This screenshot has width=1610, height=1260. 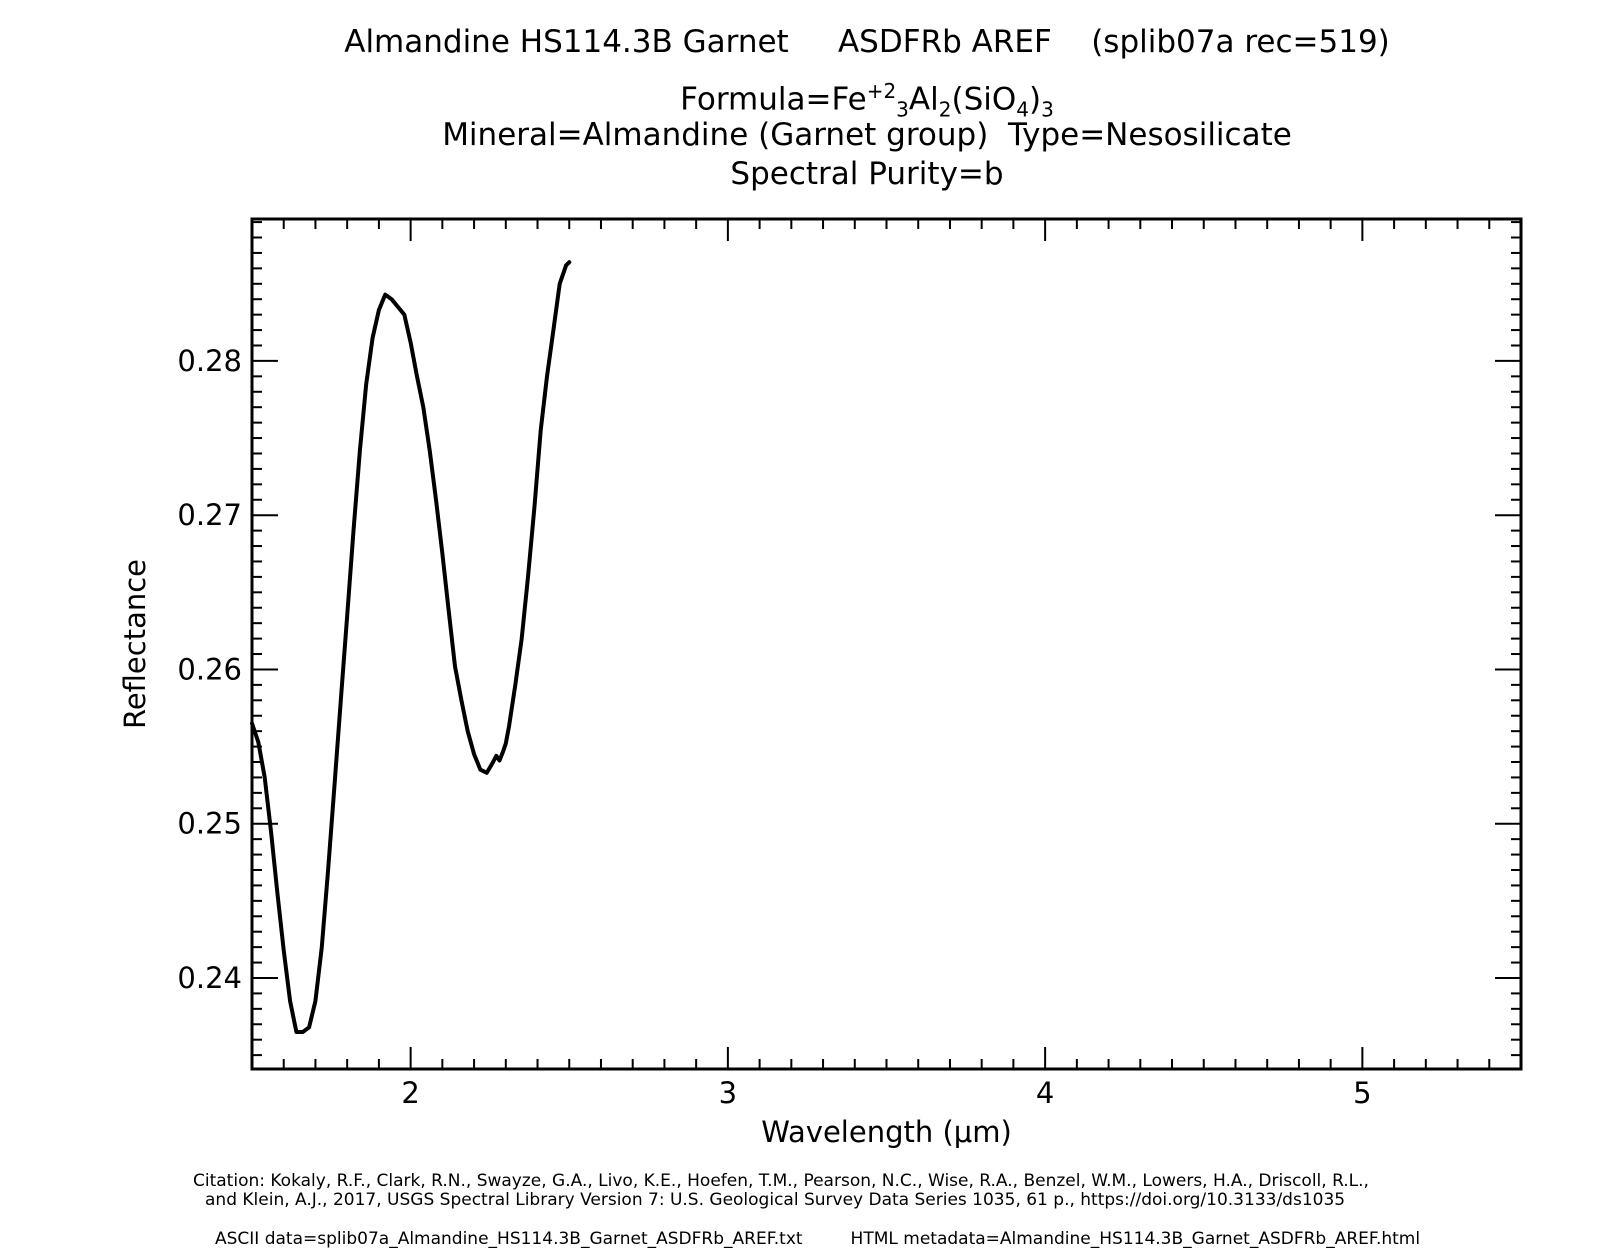 I want to click on x-tick-label: 3, so click(x=728, y=1093).